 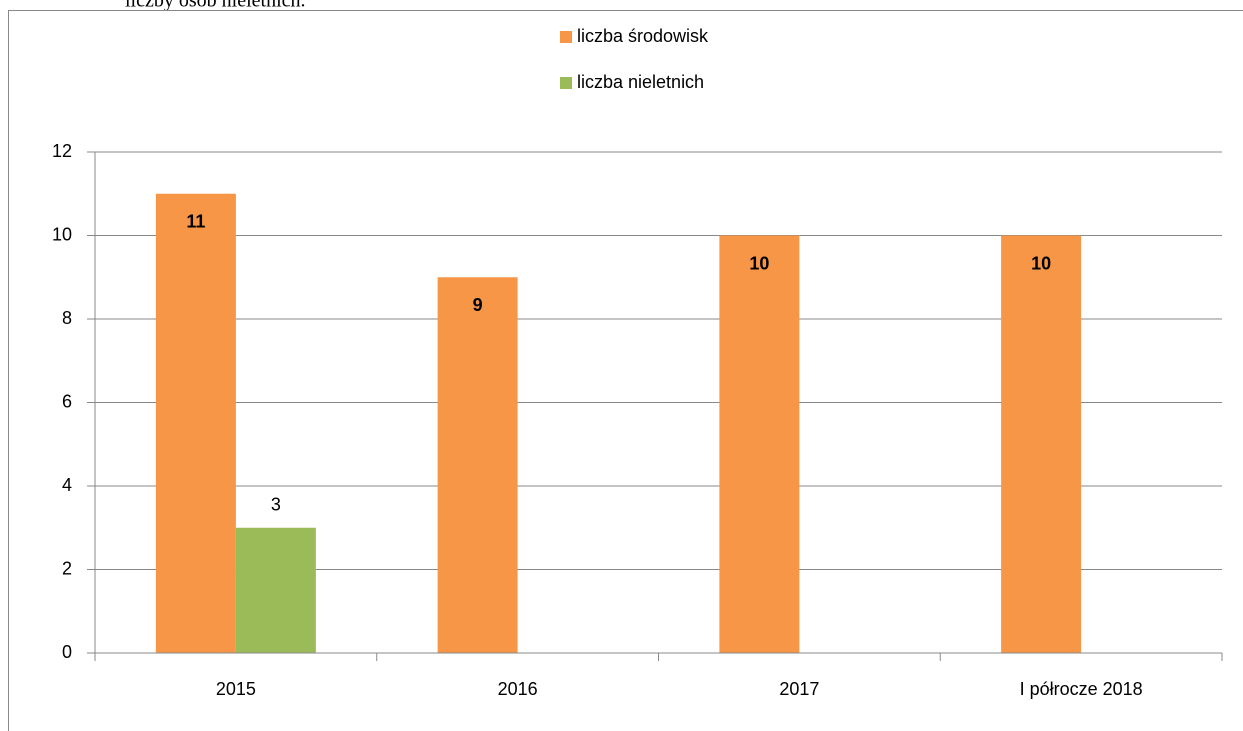 I want to click on data-label: 9, so click(x=478, y=305).